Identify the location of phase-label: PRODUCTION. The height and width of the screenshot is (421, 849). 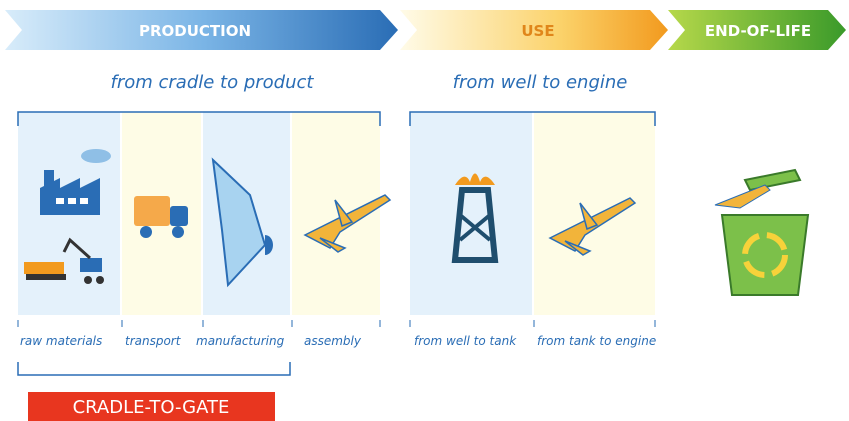
(195, 31).